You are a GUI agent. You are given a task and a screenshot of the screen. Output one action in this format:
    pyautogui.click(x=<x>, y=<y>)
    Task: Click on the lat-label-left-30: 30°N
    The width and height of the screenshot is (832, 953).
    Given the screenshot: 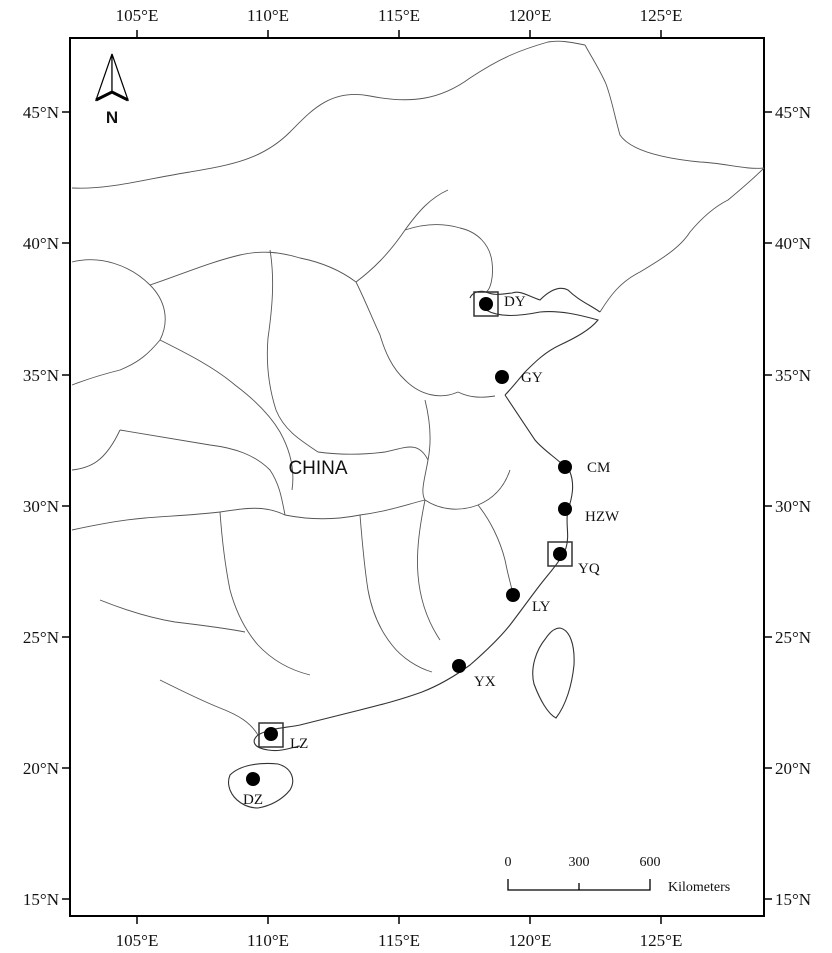 What is the action you would take?
    pyautogui.click(x=41, y=506)
    